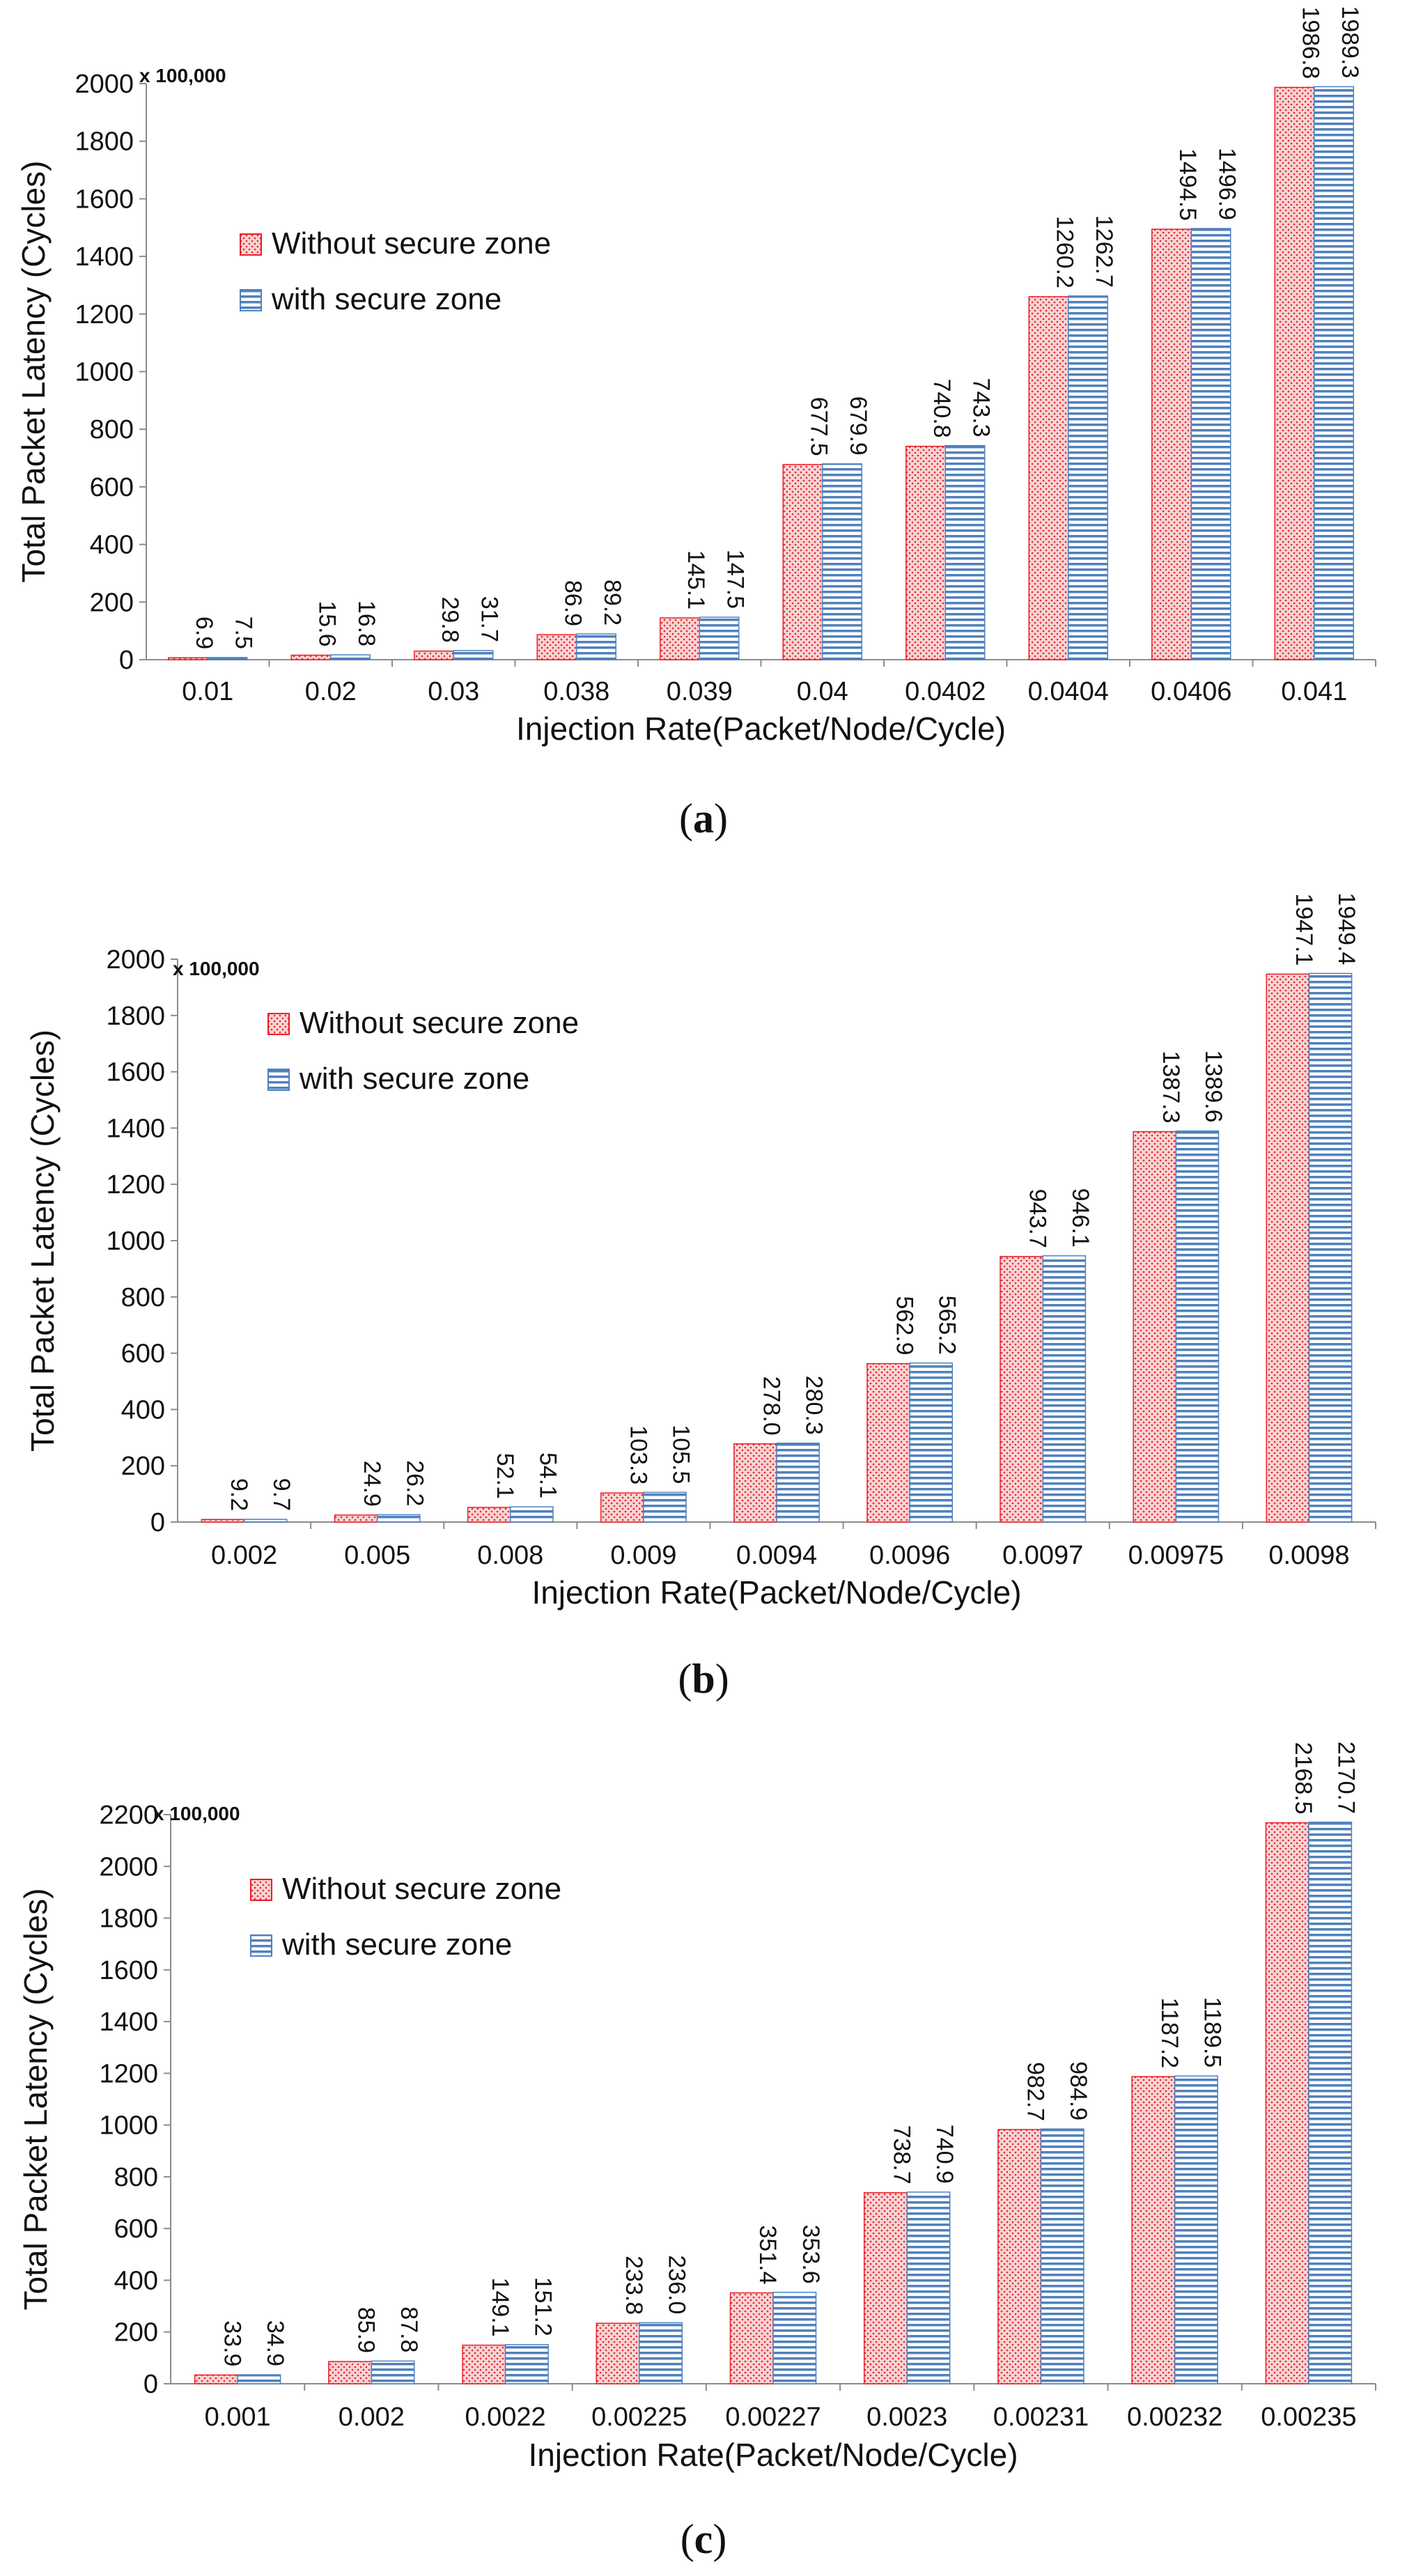  I want to click on data-label: 677.5, so click(819, 426).